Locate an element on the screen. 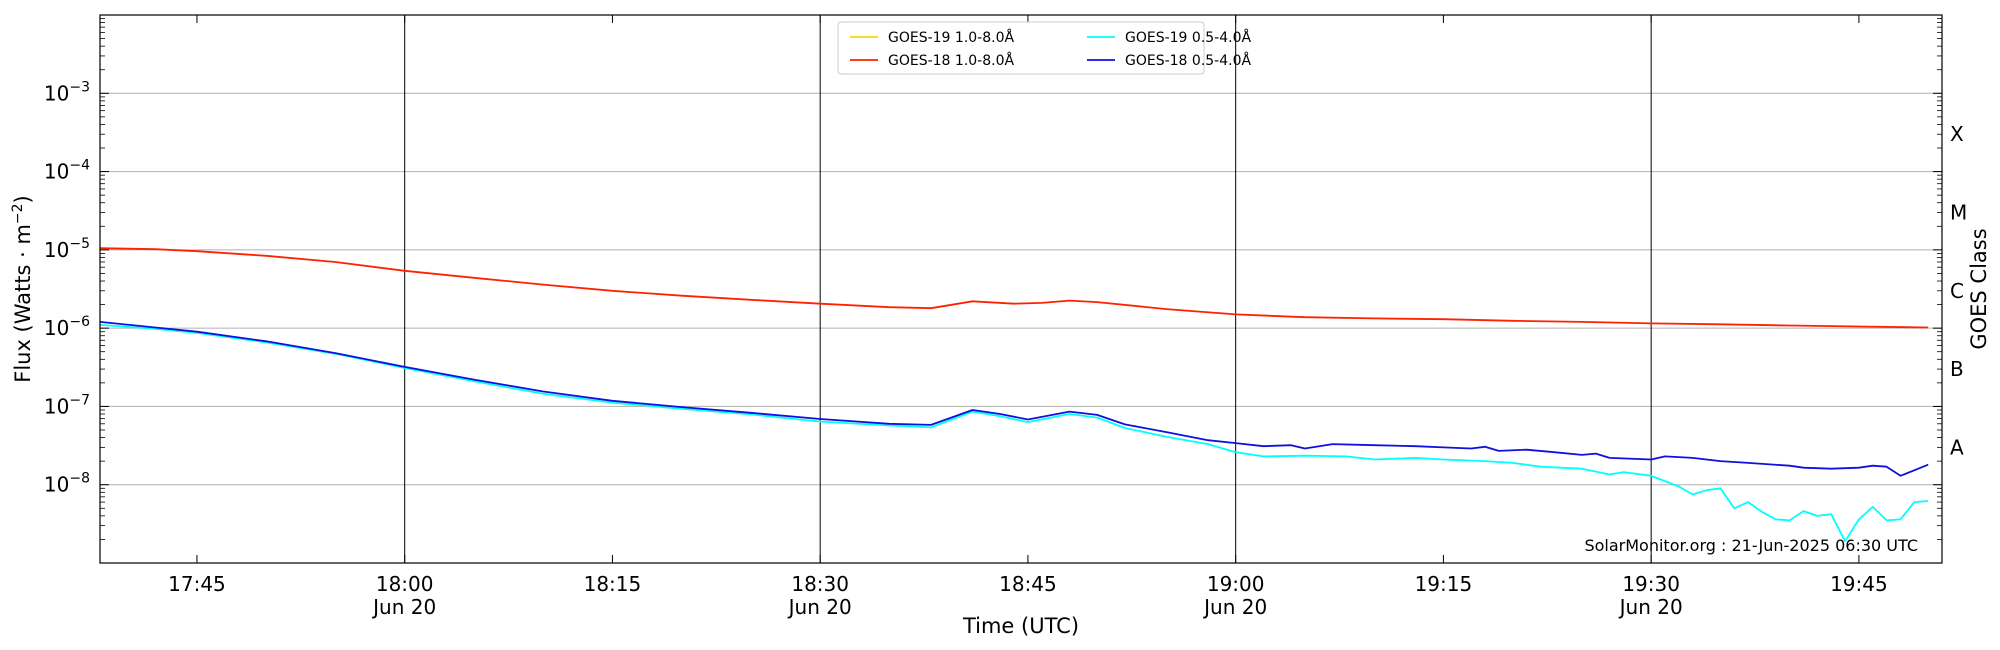 The image size is (2000, 650). legend-entry-label: GOES-18 0.5-4.0Å is located at coordinates (1188, 60).